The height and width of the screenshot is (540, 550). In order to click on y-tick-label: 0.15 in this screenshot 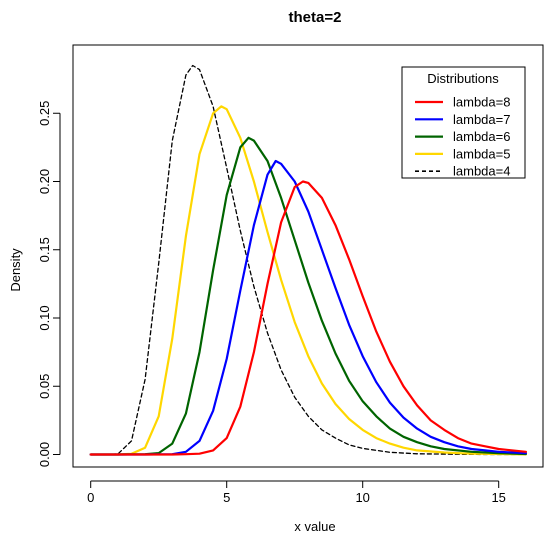, I will do `click(44, 249)`.